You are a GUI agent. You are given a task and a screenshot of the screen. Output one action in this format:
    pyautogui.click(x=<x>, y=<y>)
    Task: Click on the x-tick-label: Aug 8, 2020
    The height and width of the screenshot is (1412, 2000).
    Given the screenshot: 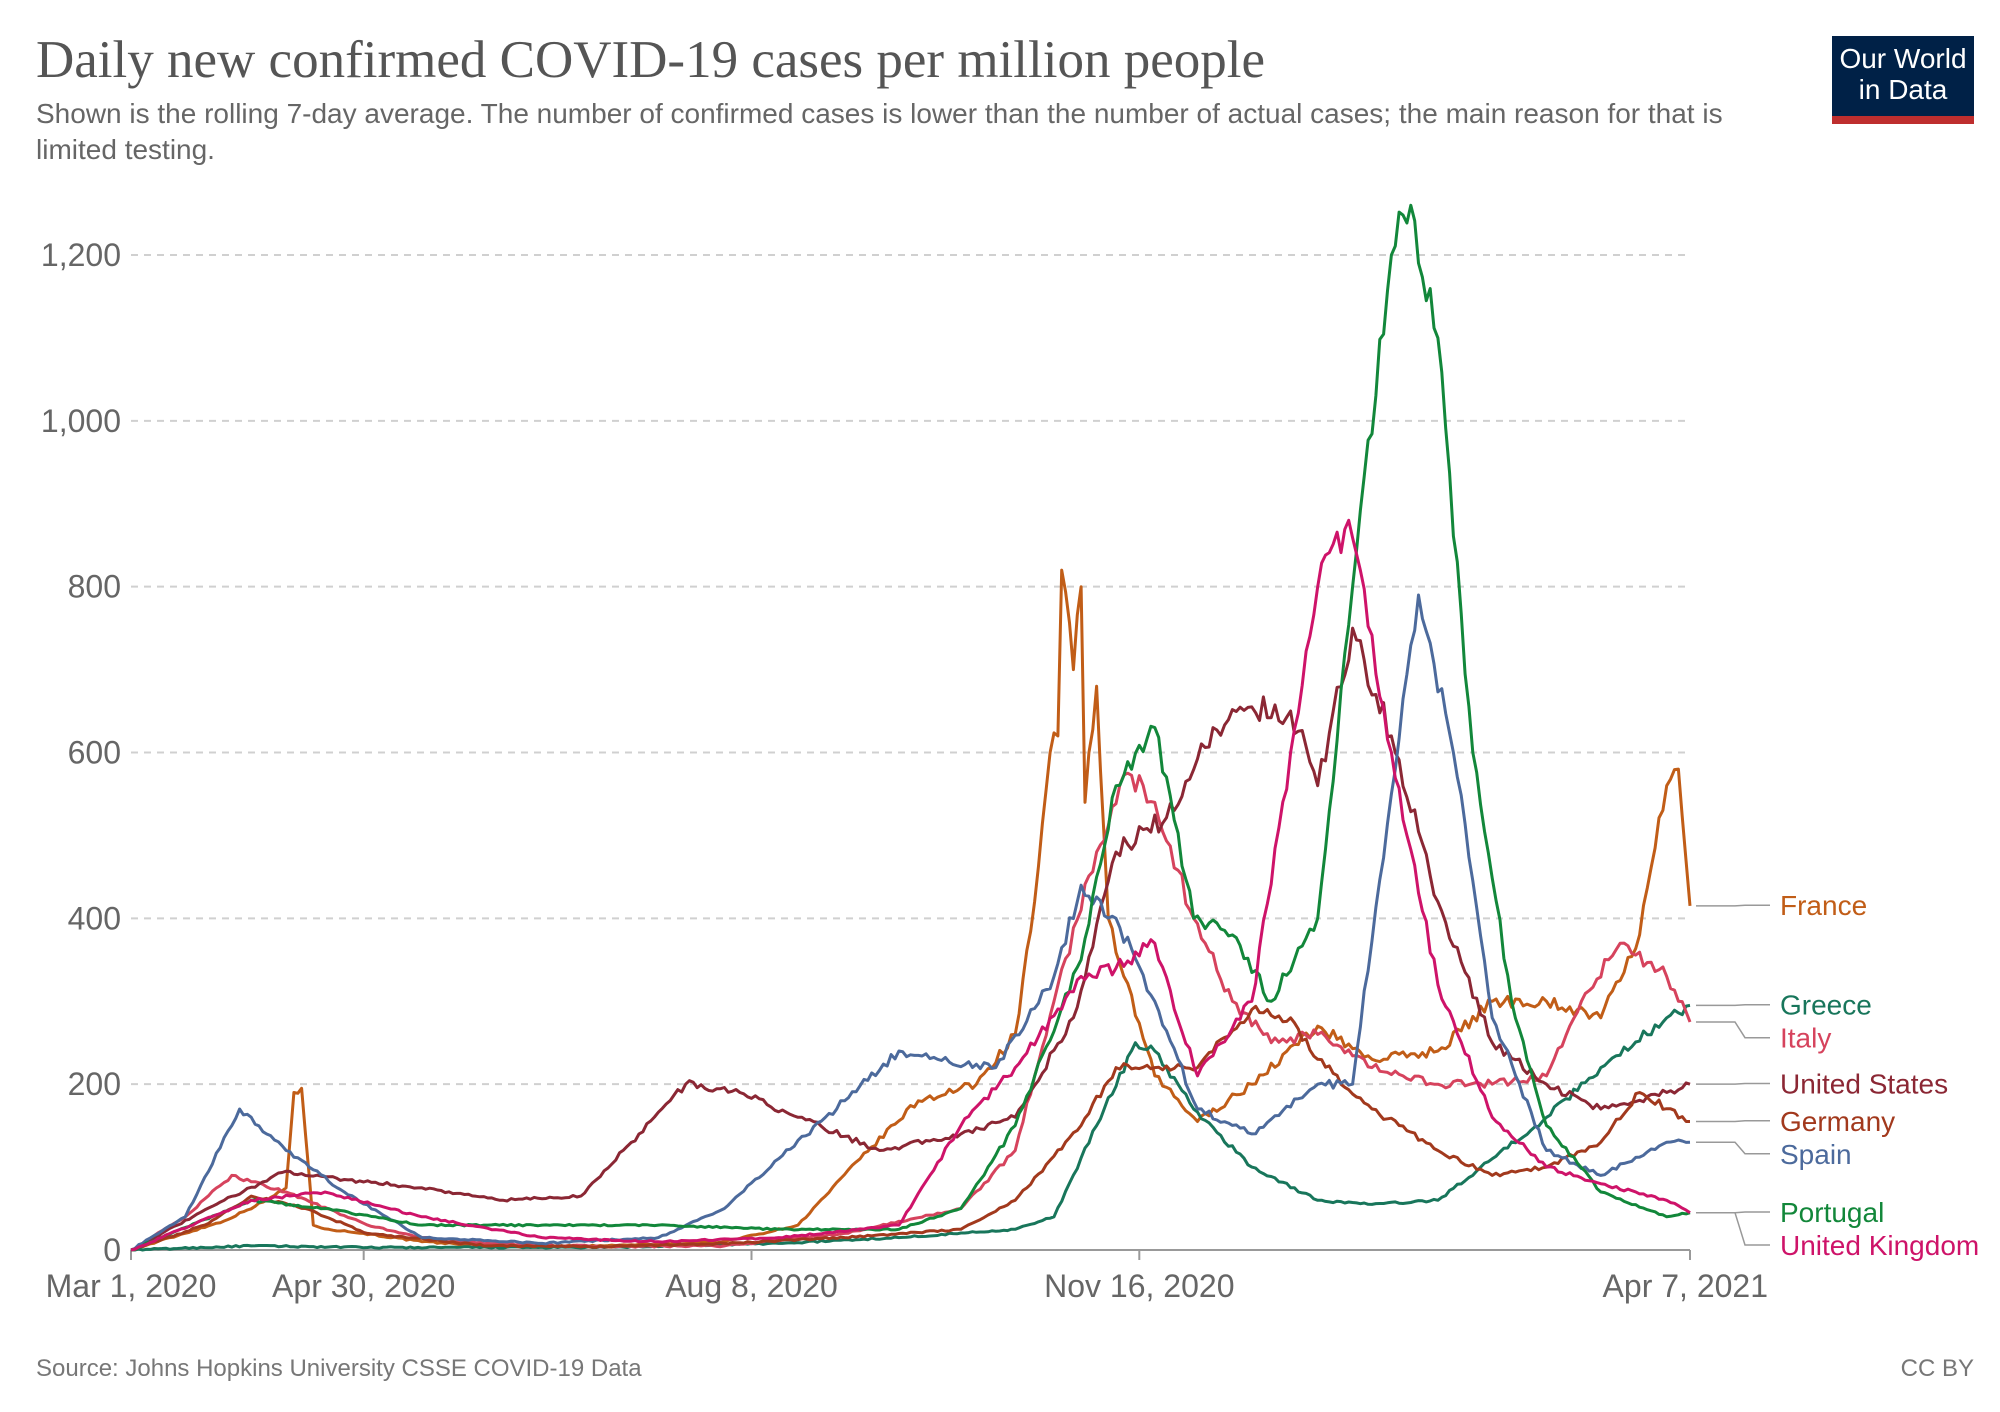 What is the action you would take?
    pyautogui.click(x=751, y=1286)
    